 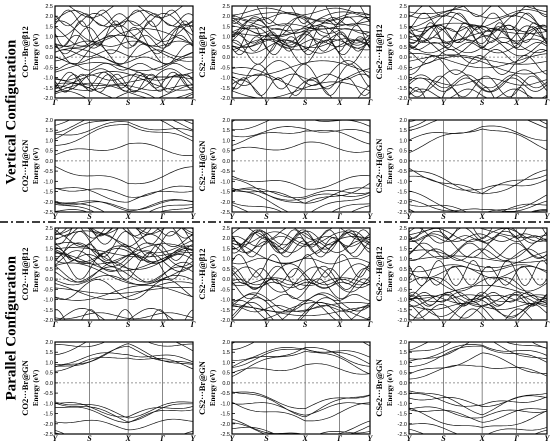 I want to click on panel-label: CSe2···Br@GN, so click(x=379, y=387).